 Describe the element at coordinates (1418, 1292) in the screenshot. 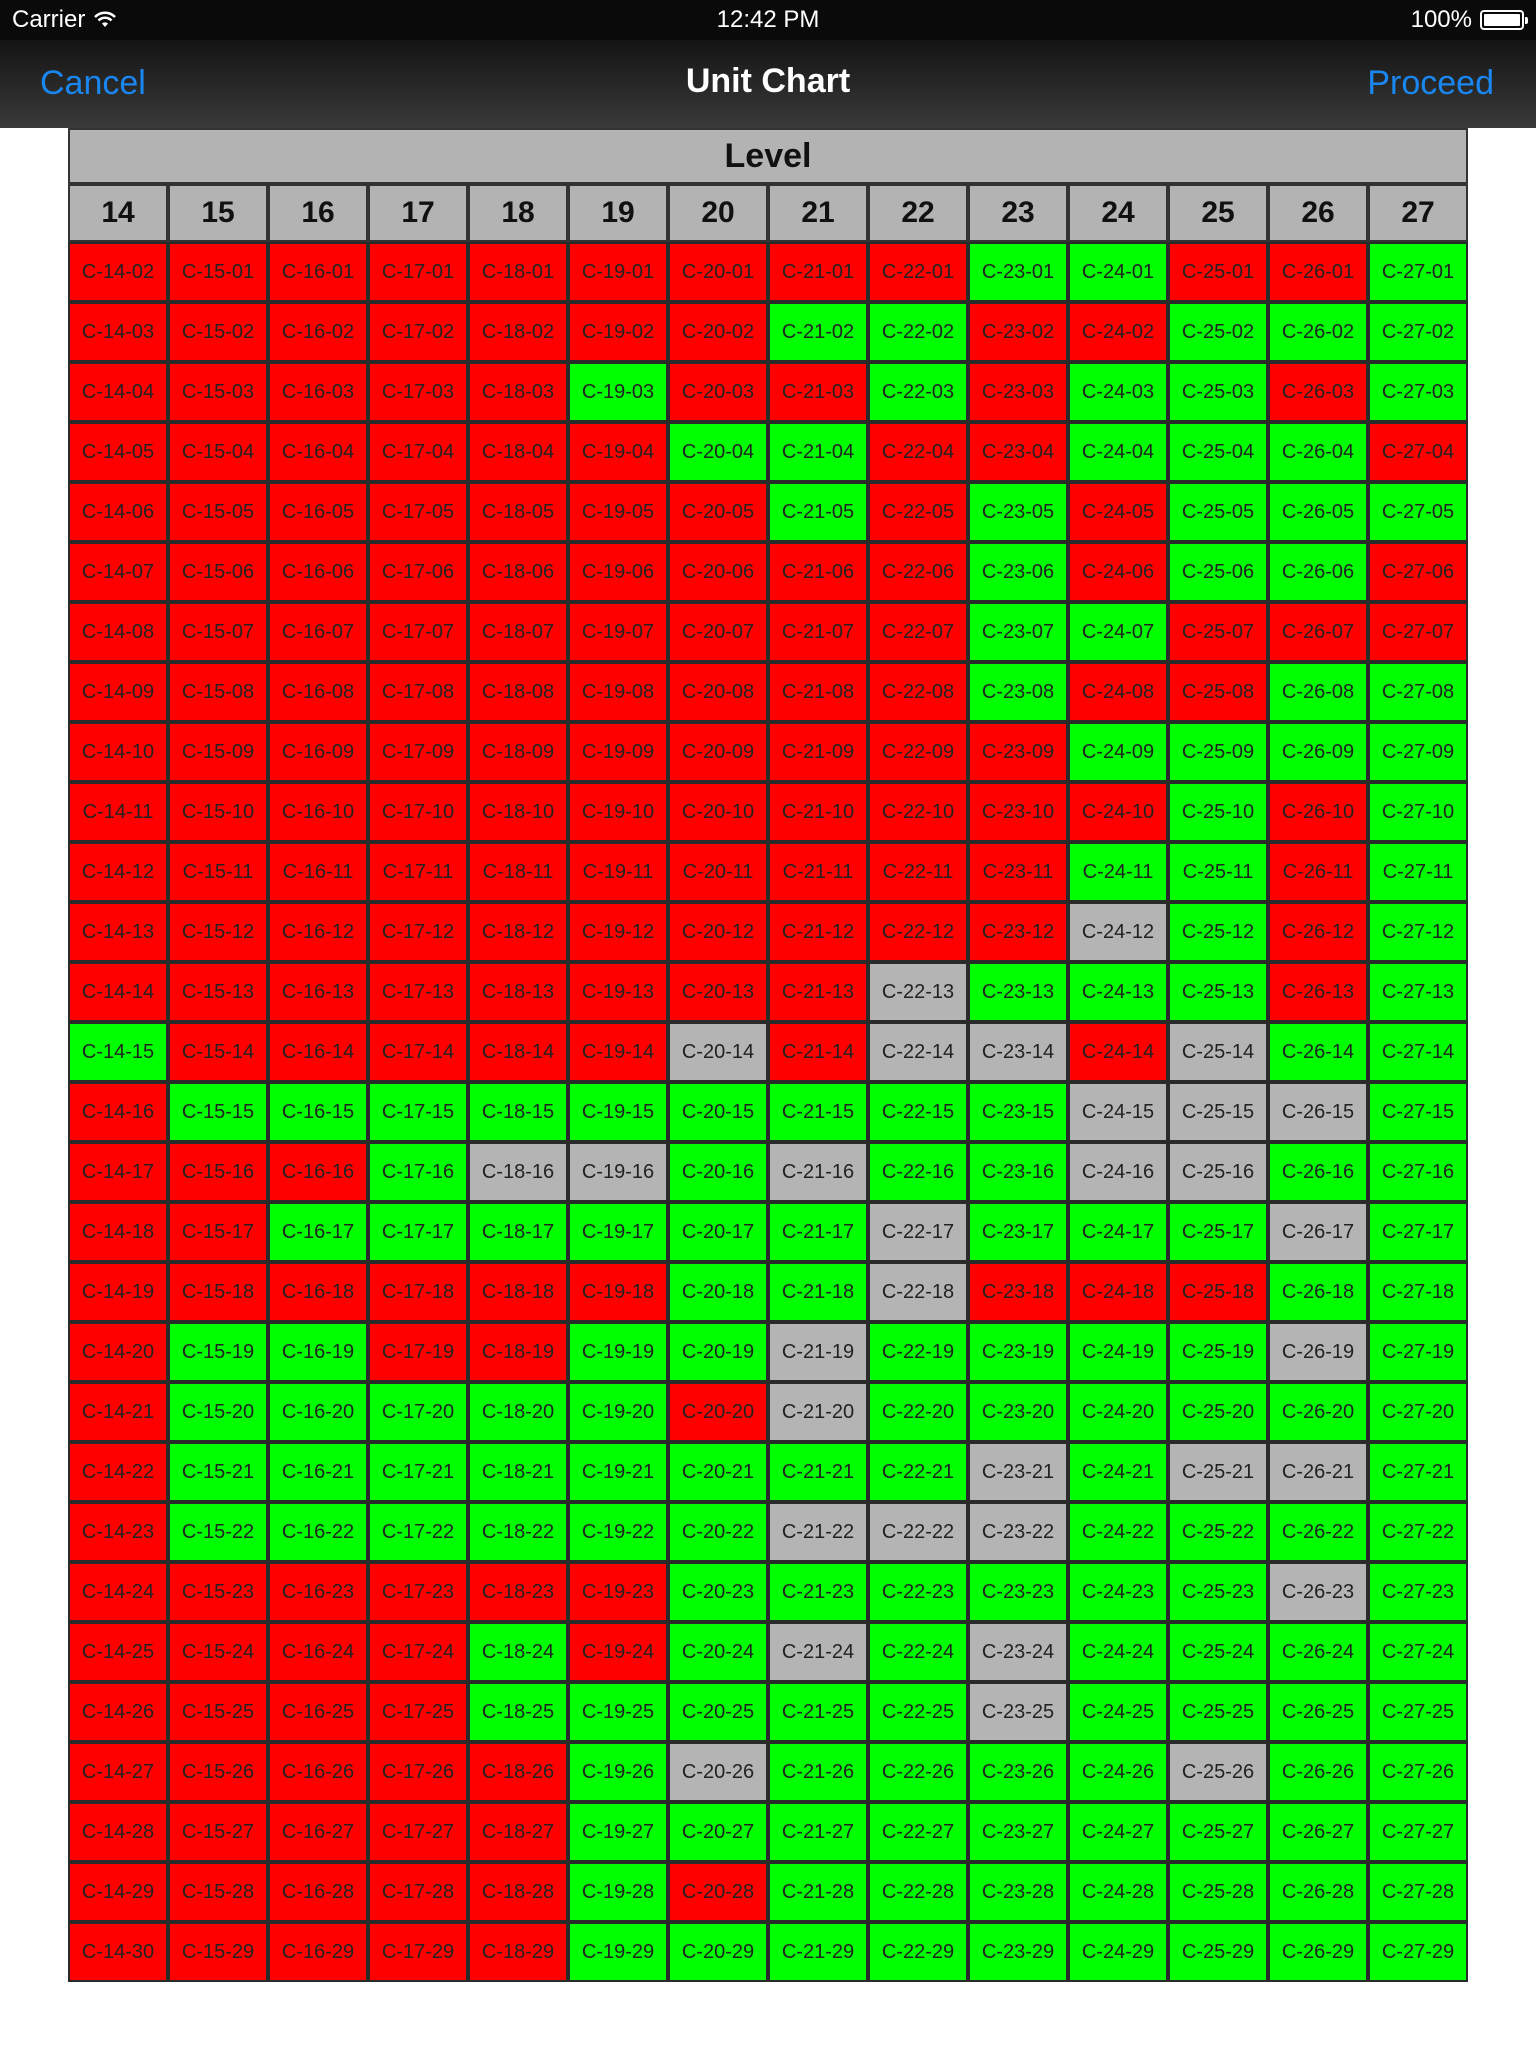

I see `unit-cell: C-27-18` at that location.